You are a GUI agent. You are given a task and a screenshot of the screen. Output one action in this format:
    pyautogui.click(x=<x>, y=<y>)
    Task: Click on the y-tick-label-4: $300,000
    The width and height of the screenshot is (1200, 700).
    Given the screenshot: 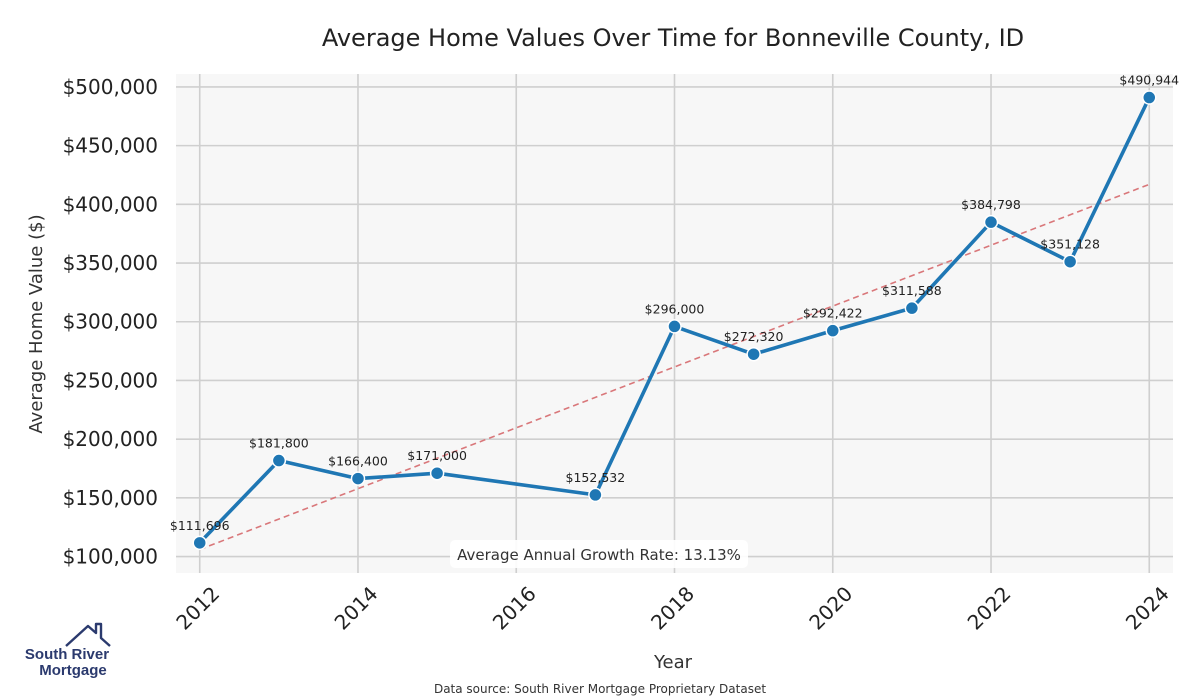 What is the action you would take?
    pyautogui.click(x=110, y=322)
    